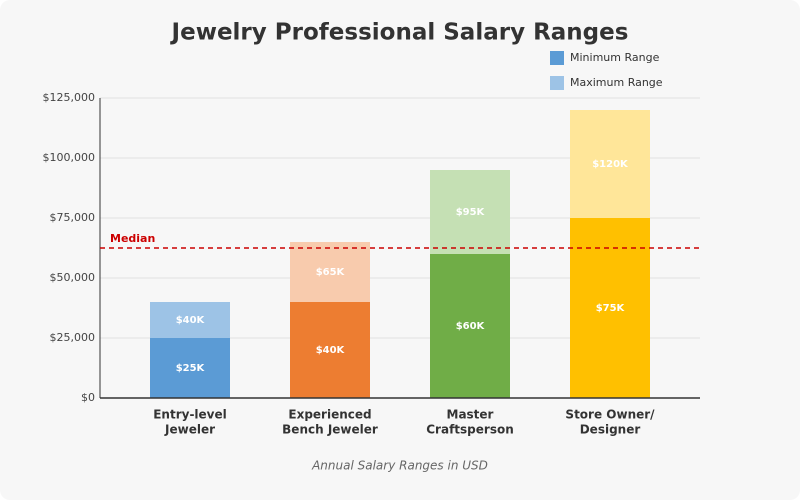 The image size is (800, 500). I want to click on value-label: $75K, so click(611, 308).